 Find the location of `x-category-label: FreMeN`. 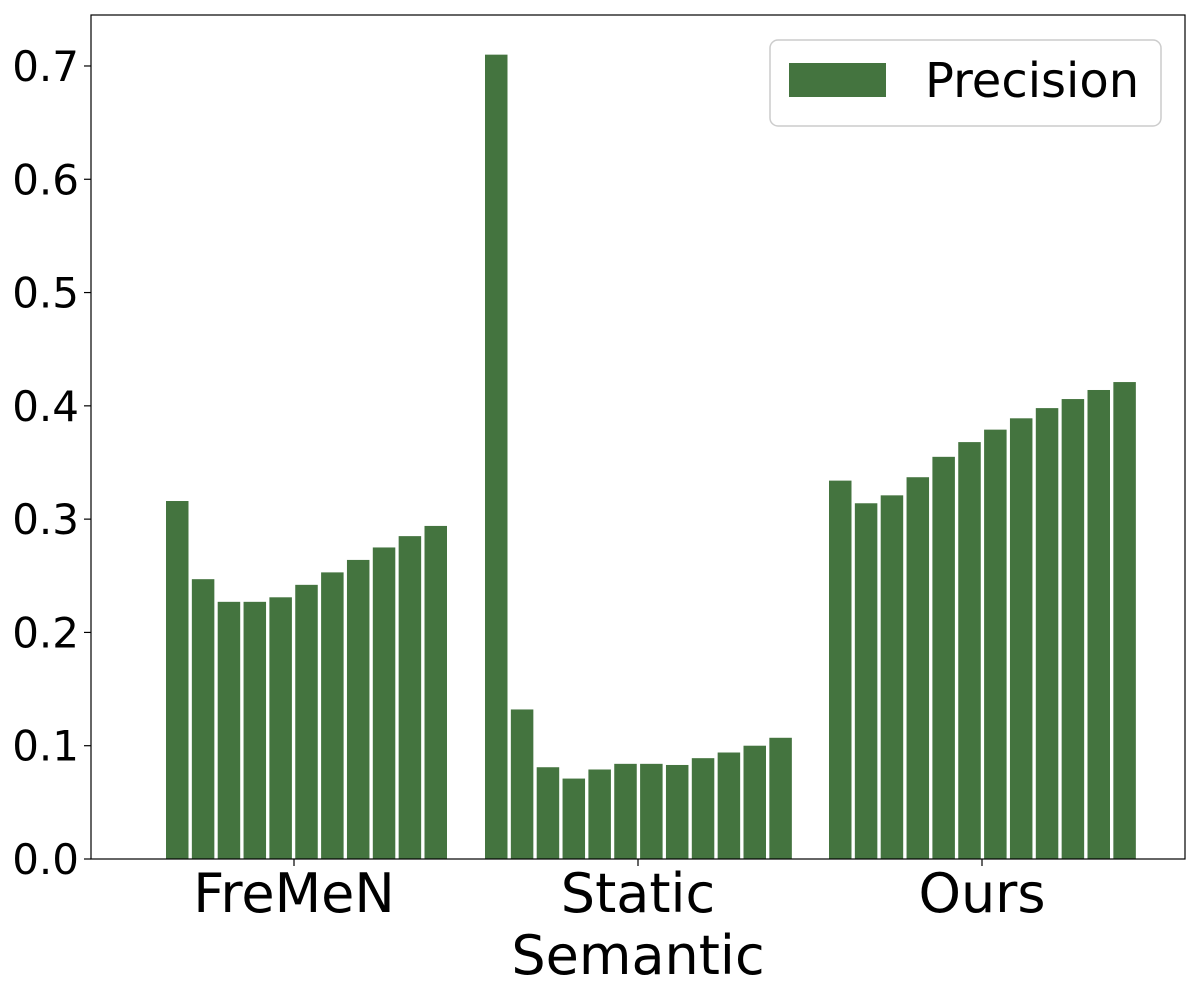

x-category-label: FreMeN is located at coordinates (294, 893).